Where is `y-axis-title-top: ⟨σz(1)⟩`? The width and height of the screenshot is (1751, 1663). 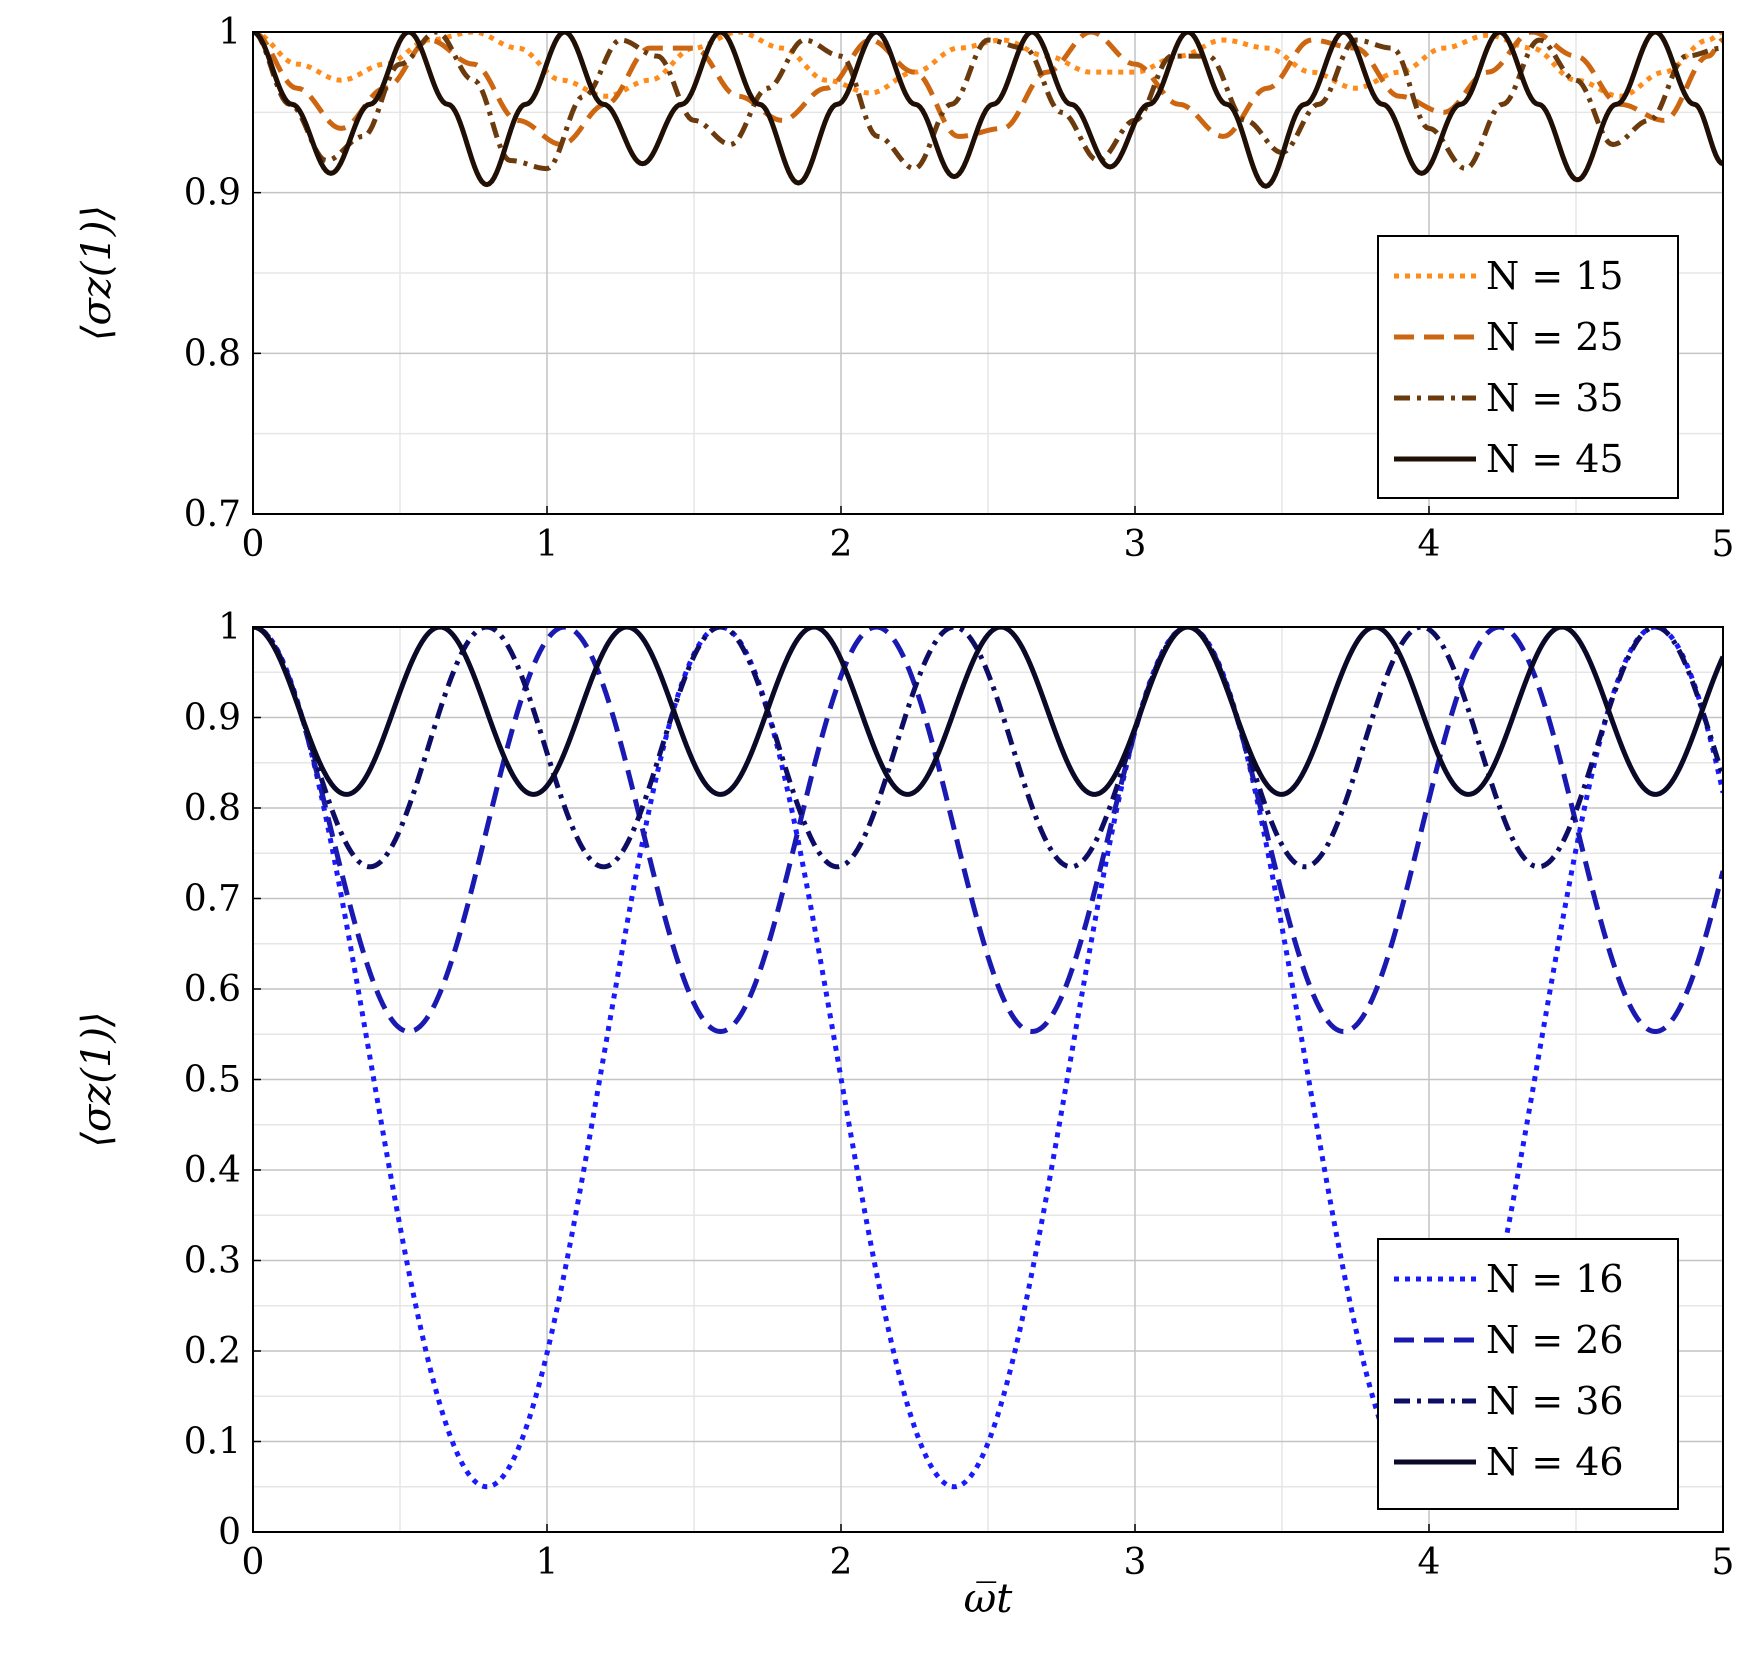 y-axis-title-top: ⟨σz(1)⟩ is located at coordinates (97, 273).